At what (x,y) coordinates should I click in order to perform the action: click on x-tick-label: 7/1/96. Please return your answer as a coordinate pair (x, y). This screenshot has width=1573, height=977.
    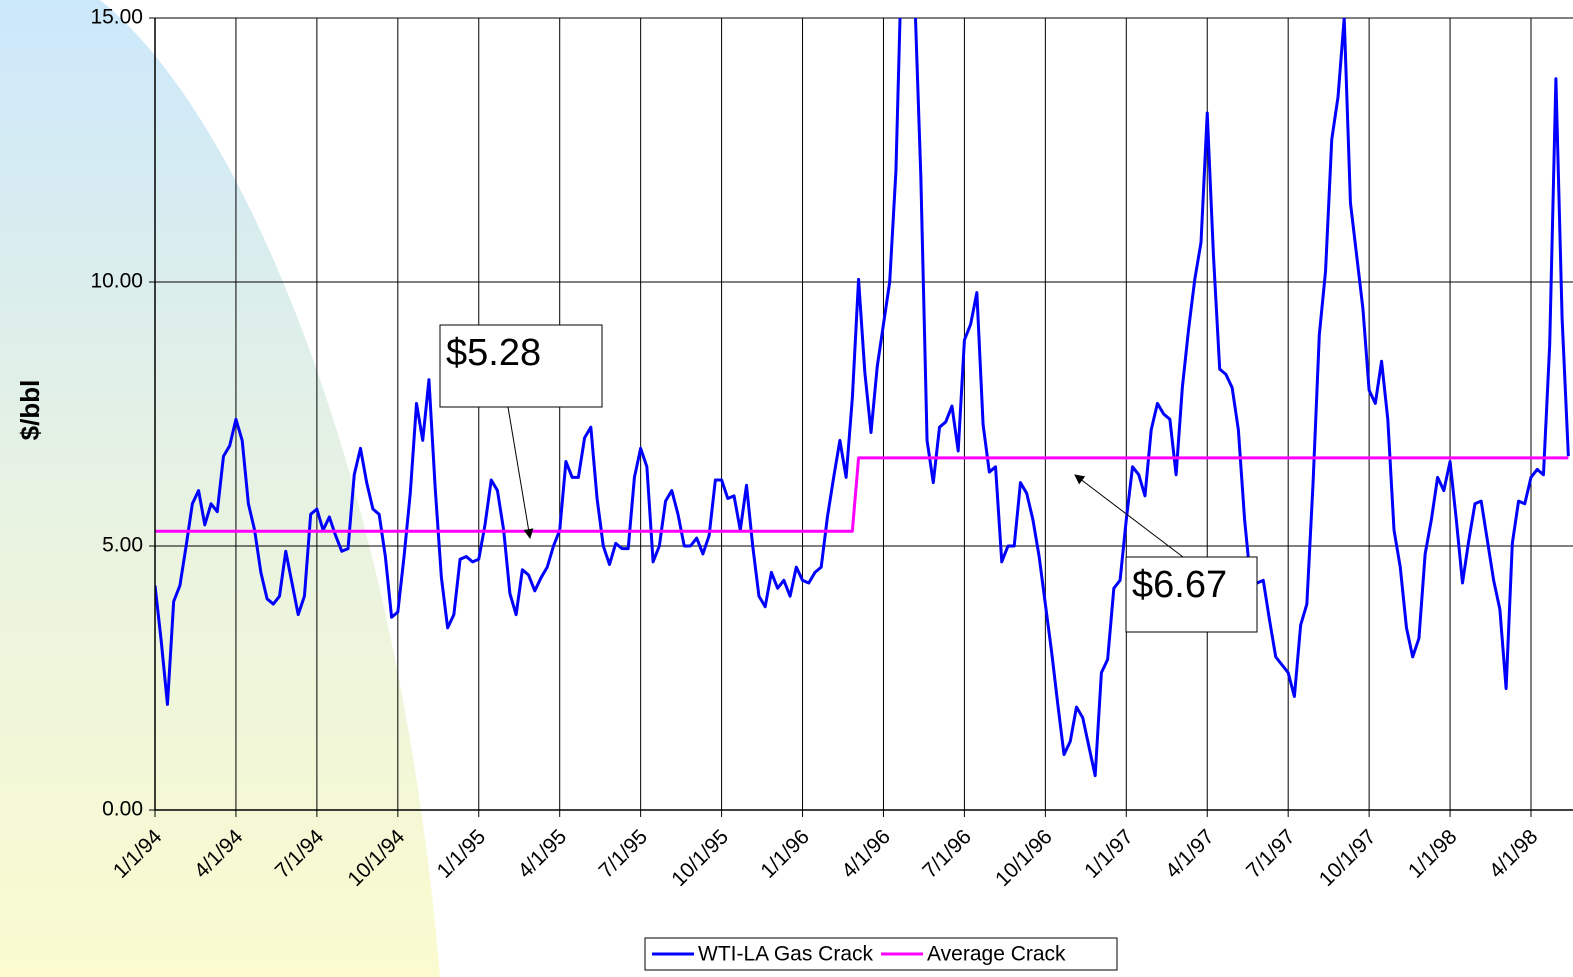
    Looking at the image, I should click on (947, 854).